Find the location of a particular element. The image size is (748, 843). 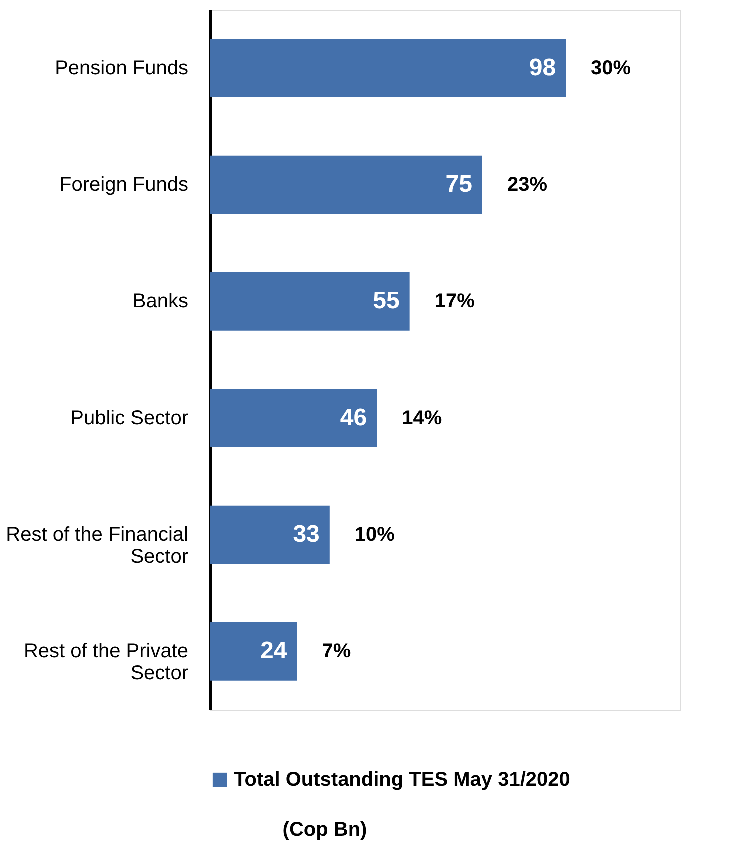

legend-label: Total Outstanding TES May 31/2020 is located at coordinates (402, 780).